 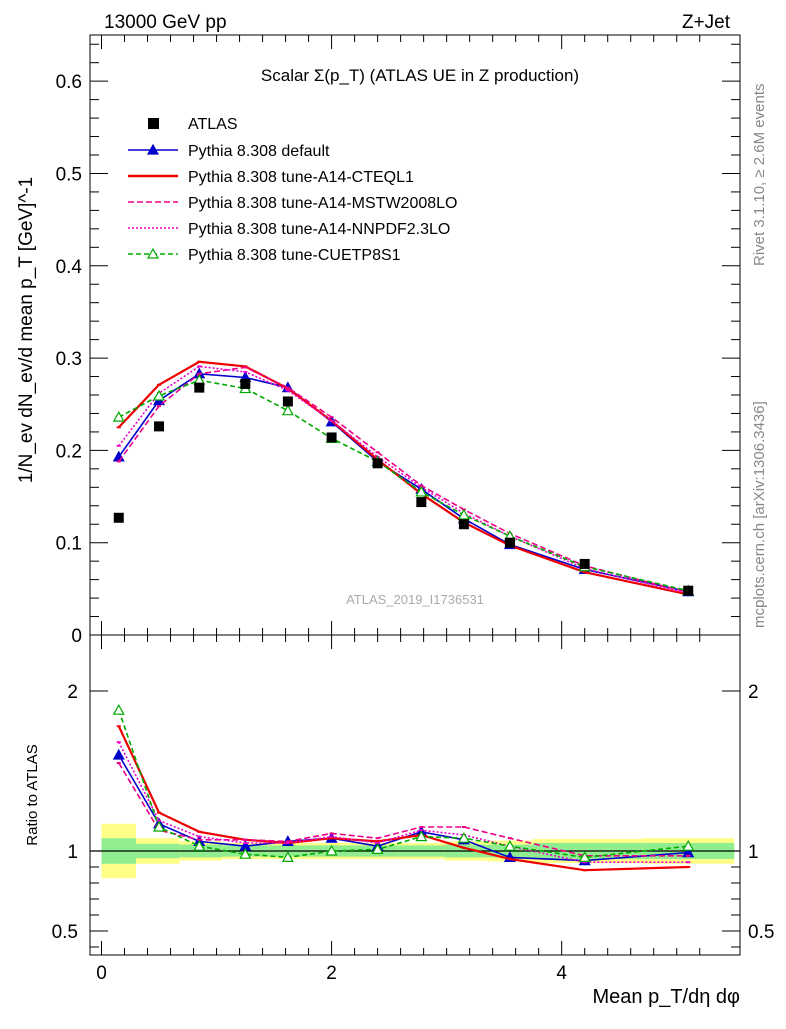 I want to click on main-y-tick-label: 0.2, so click(x=69, y=451).